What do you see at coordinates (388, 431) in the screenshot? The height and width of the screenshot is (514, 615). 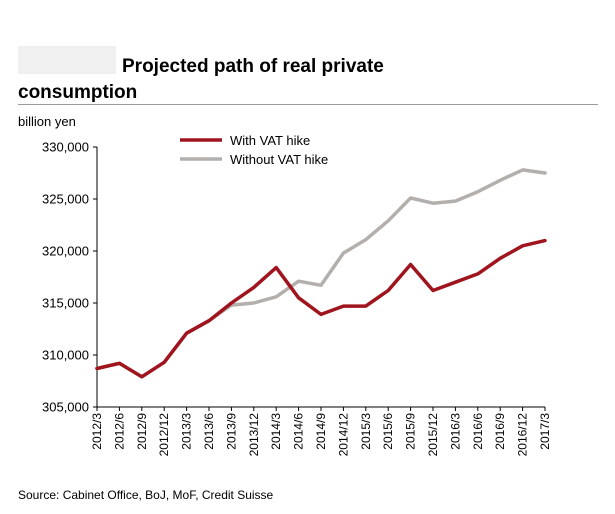 I see `x-tick-label: 2015/6` at bounding box center [388, 431].